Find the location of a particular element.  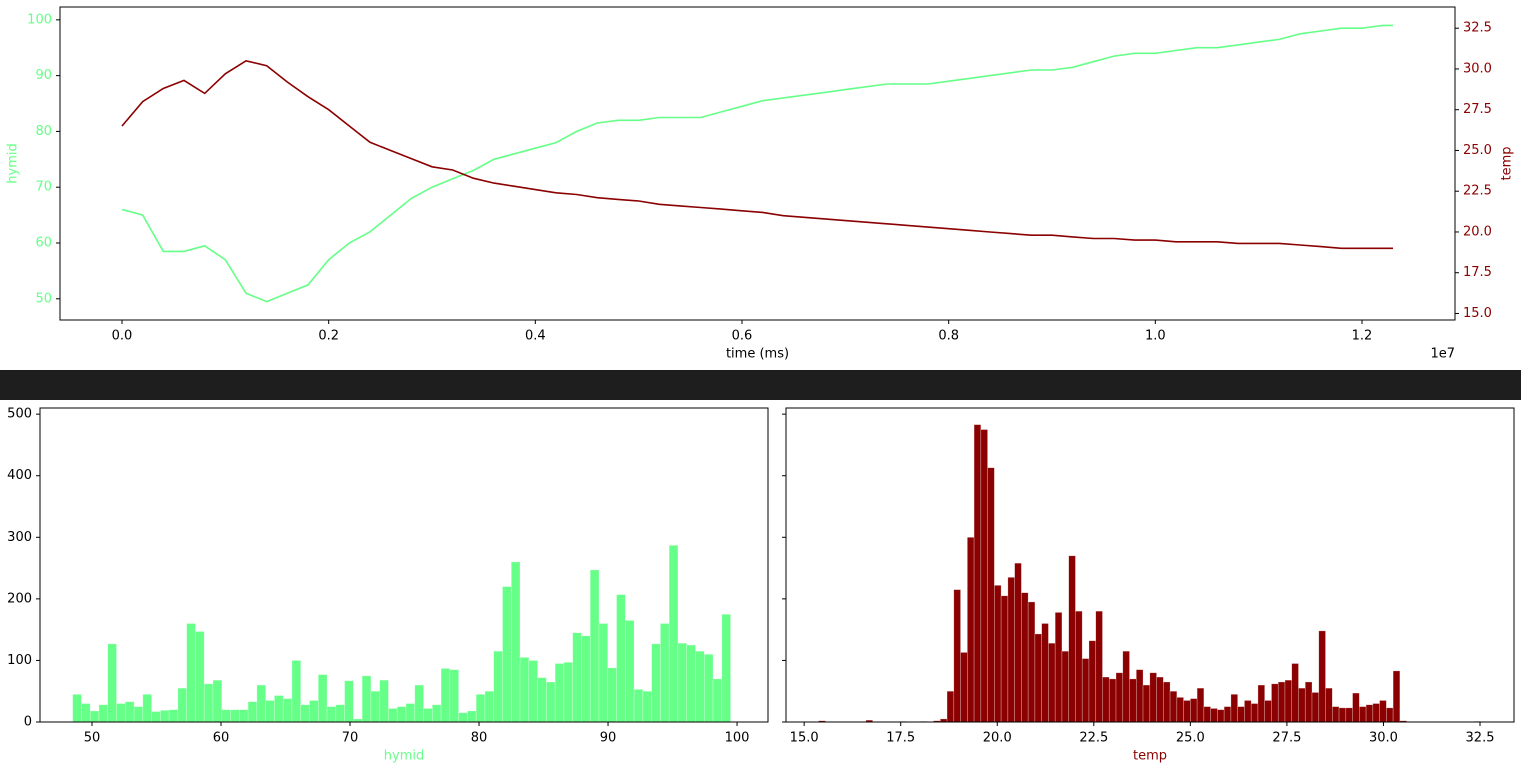

y-tick-label: 50 is located at coordinates (43, 298).